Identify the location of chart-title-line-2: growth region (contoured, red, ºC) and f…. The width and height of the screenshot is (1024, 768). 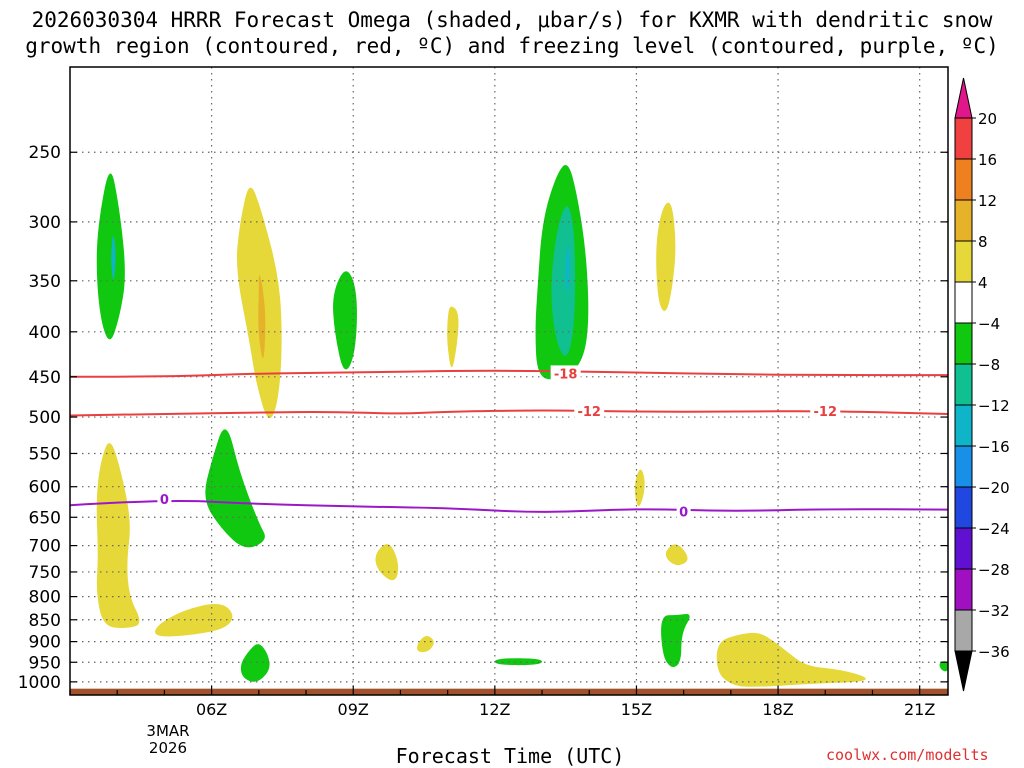
(512, 46).